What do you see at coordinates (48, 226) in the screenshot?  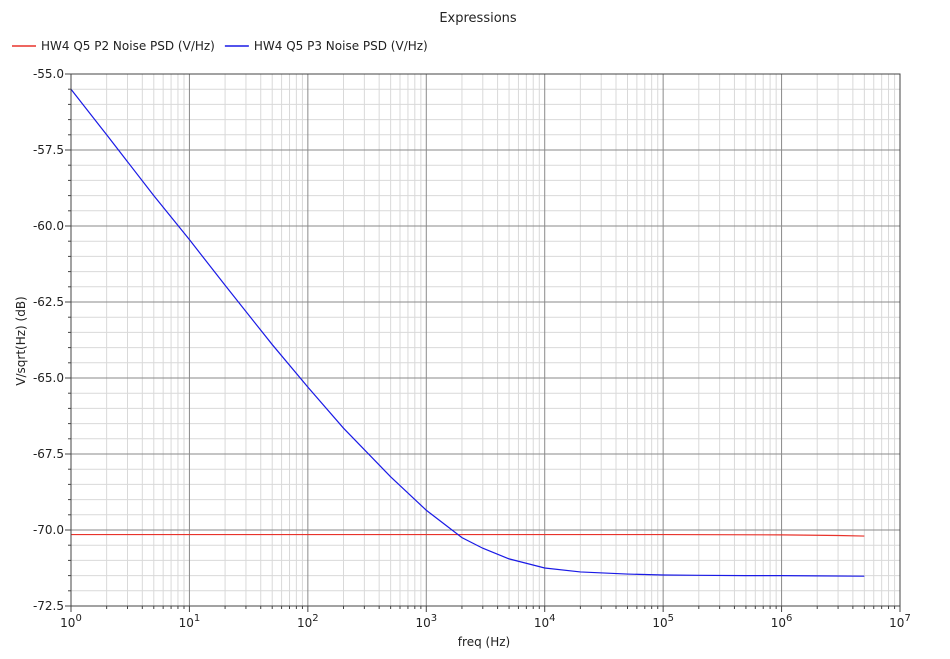 I see `y-tick-label: -60.0` at bounding box center [48, 226].